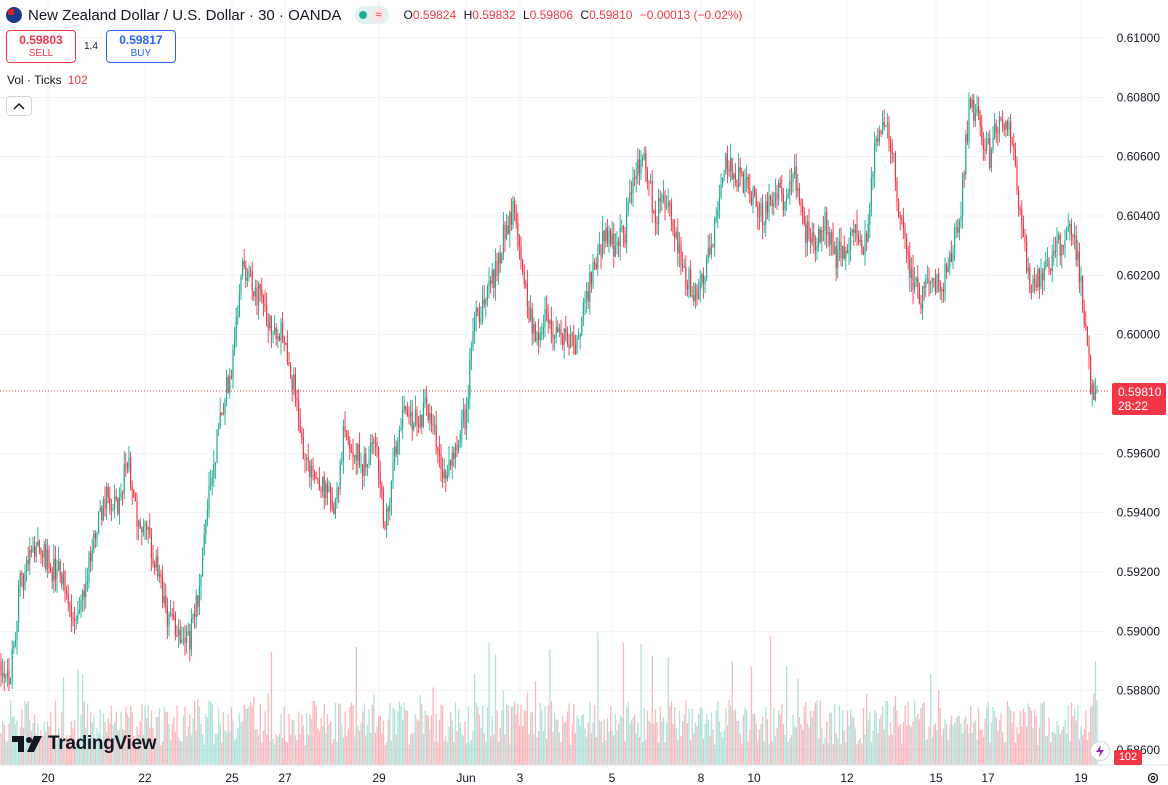  What do you see at coordinates (1100, 751) in the screenshot?
I see `lightning-icon` at bounding box center [1100, 751].